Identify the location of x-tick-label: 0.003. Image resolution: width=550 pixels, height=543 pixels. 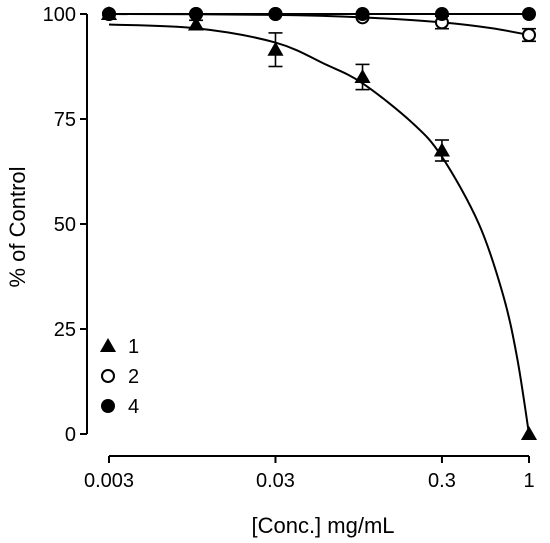
(109, 481).